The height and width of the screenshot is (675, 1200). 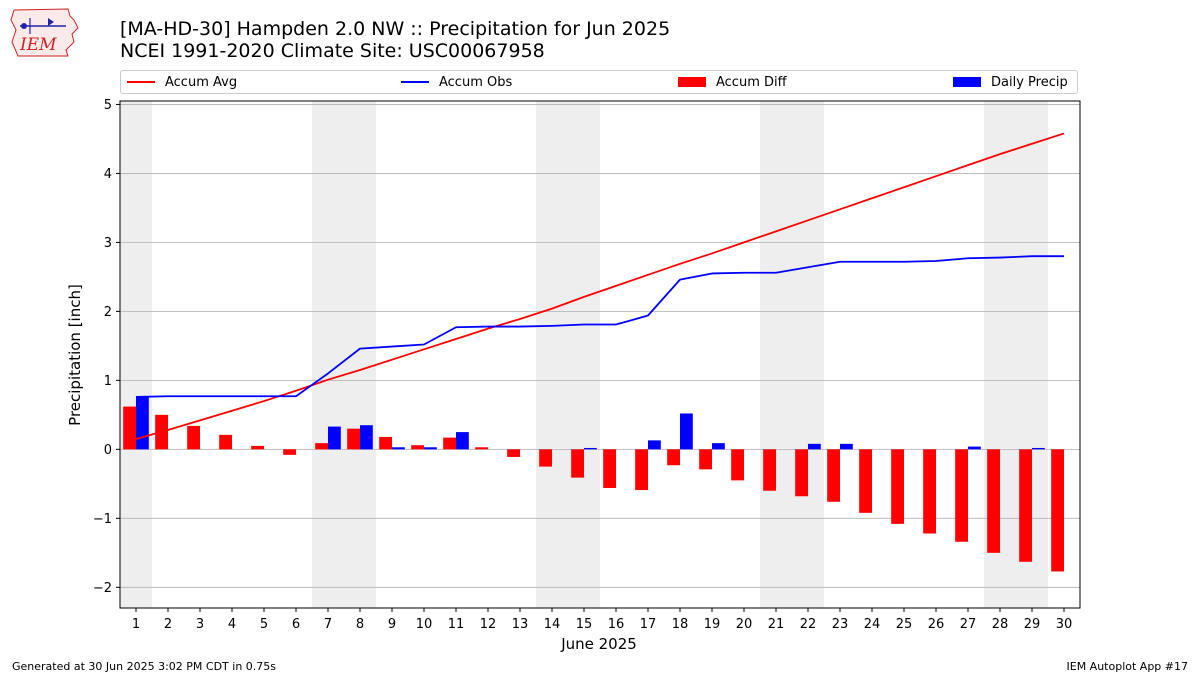 What do you see at coordinates (424, 624) in the screenshot?
I see `xtick-label: 10` at bounding box center [424, 624].